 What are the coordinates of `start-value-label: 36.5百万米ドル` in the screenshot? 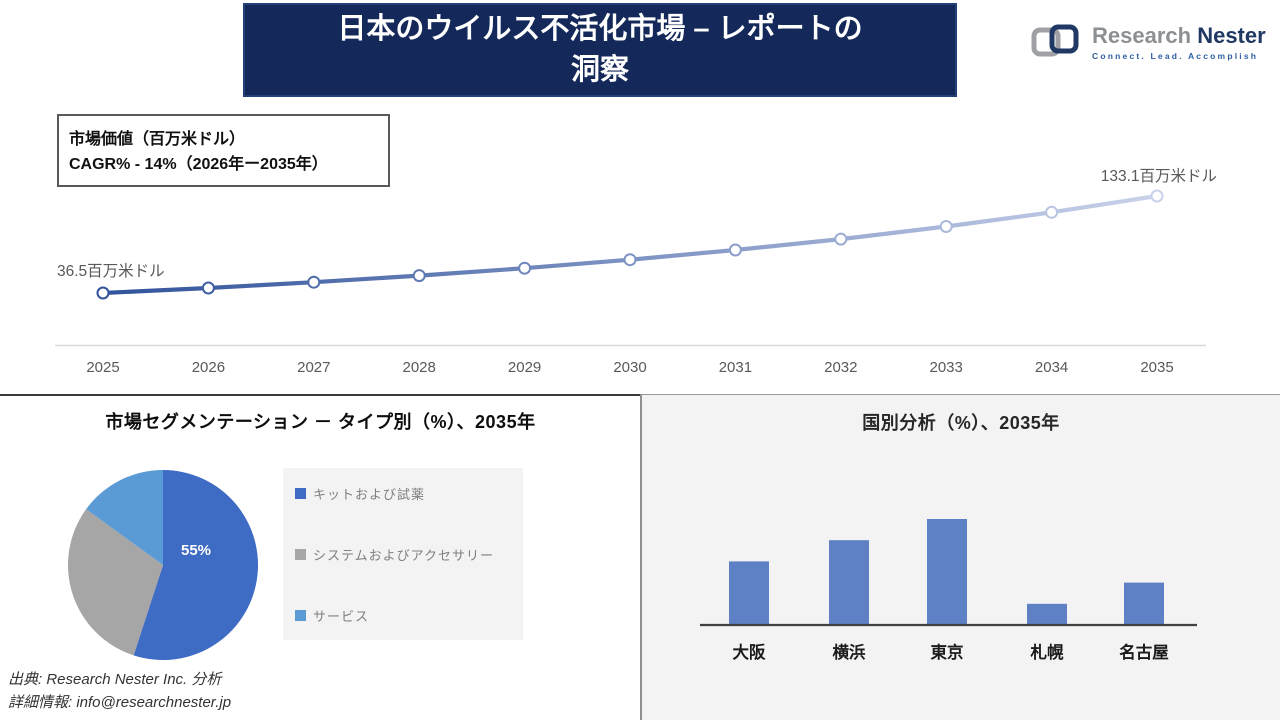 It's located at (111, 271).